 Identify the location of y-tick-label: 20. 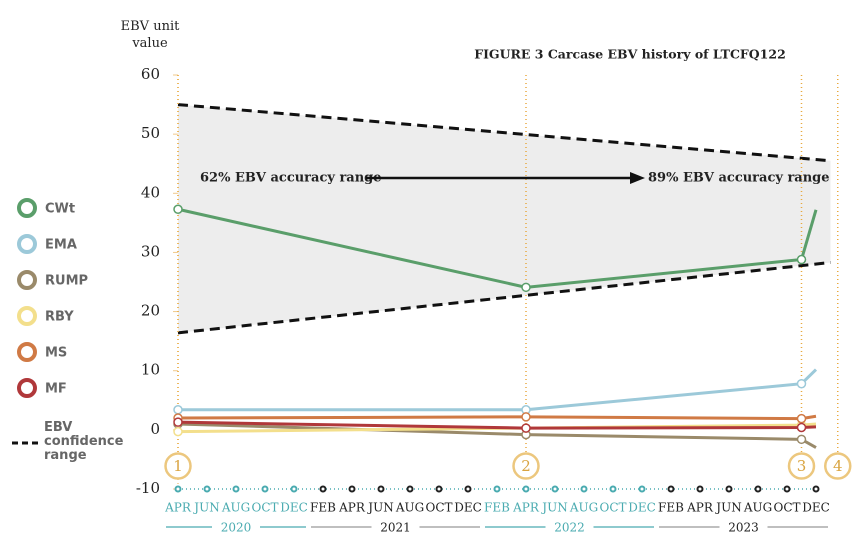
(150, 311).